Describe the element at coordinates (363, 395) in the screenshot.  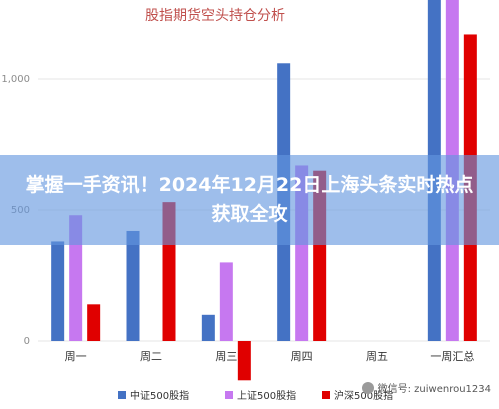
I see `legend-label: 沪深500股指` at that location.